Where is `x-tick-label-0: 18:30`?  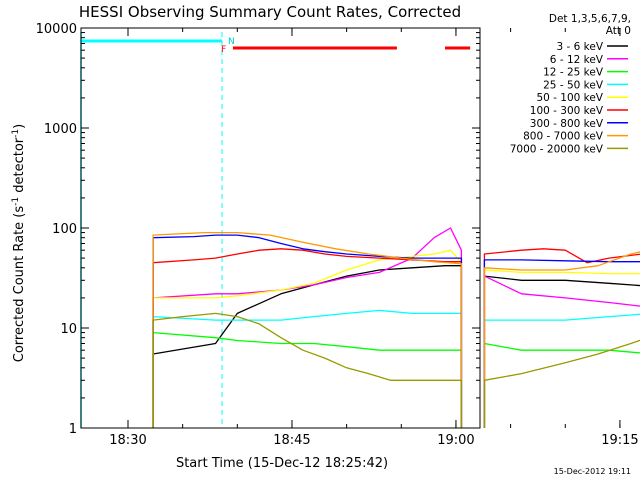
x-tick-label-0: 18:30 is located at coordinates (127, 440).